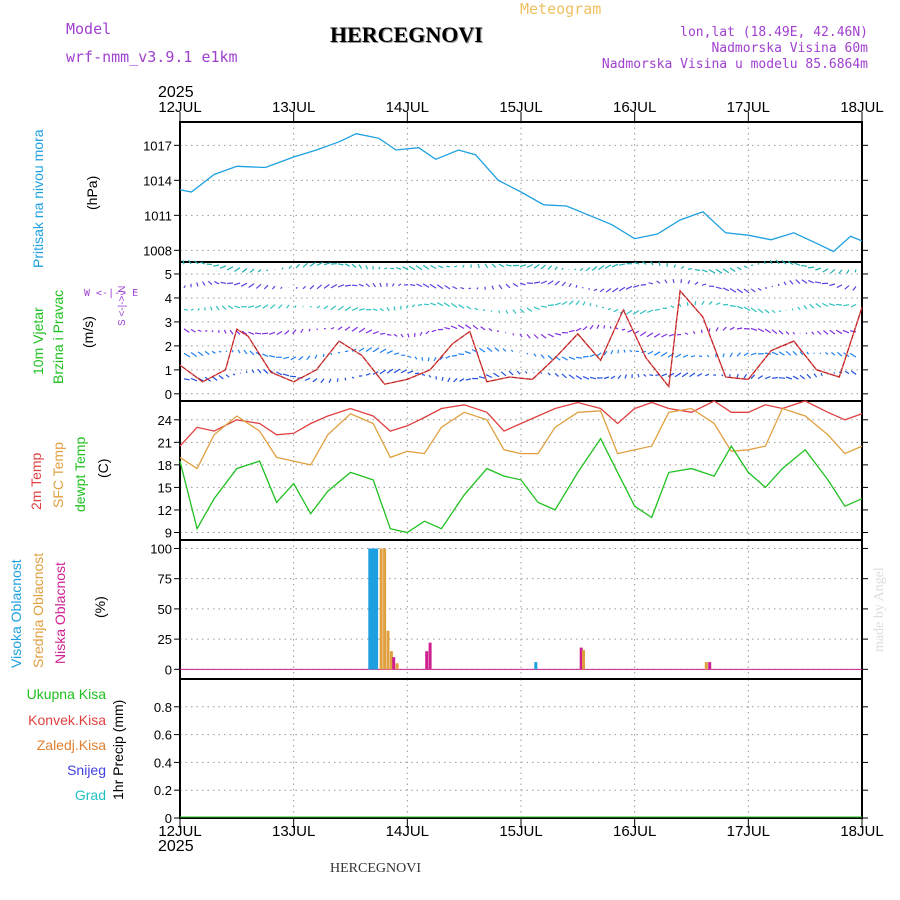 The height and width of the screenshot is (900, 900). I want to click on y-tick-label: 0.2, so click(163, 790).